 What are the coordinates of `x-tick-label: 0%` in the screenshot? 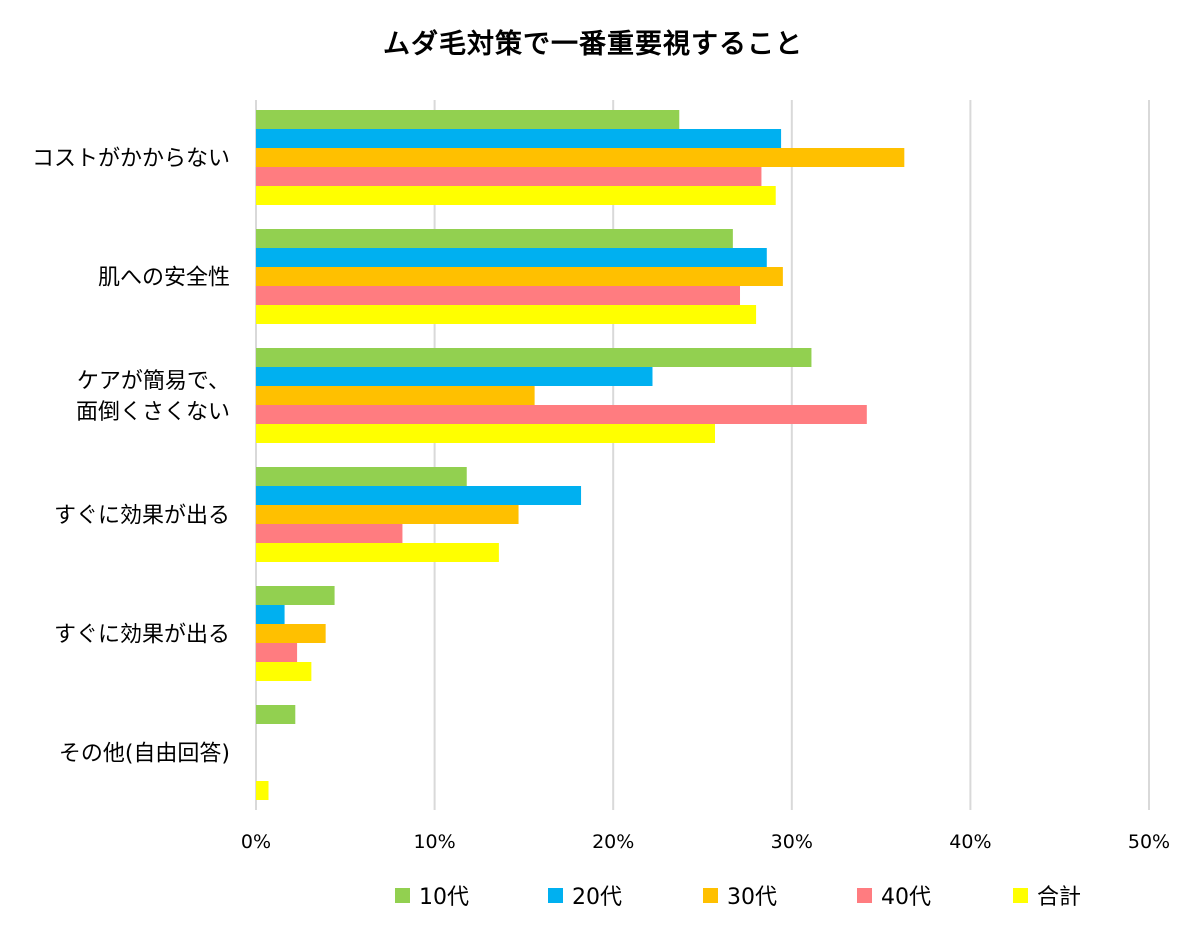 It's located at (256, 842).